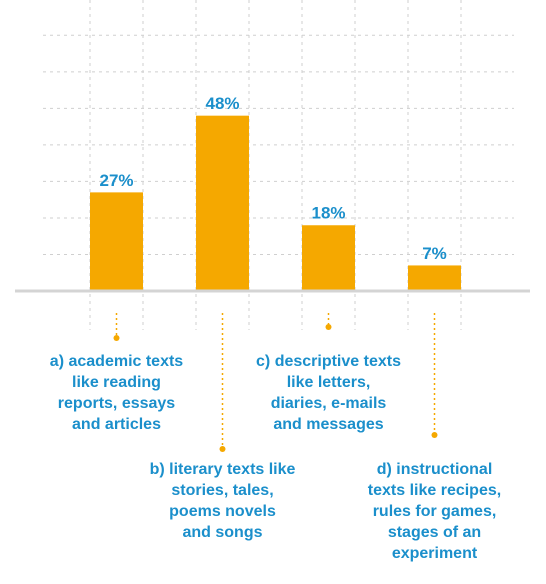  I want to click on category-label: like letters,, so click(329, 382).